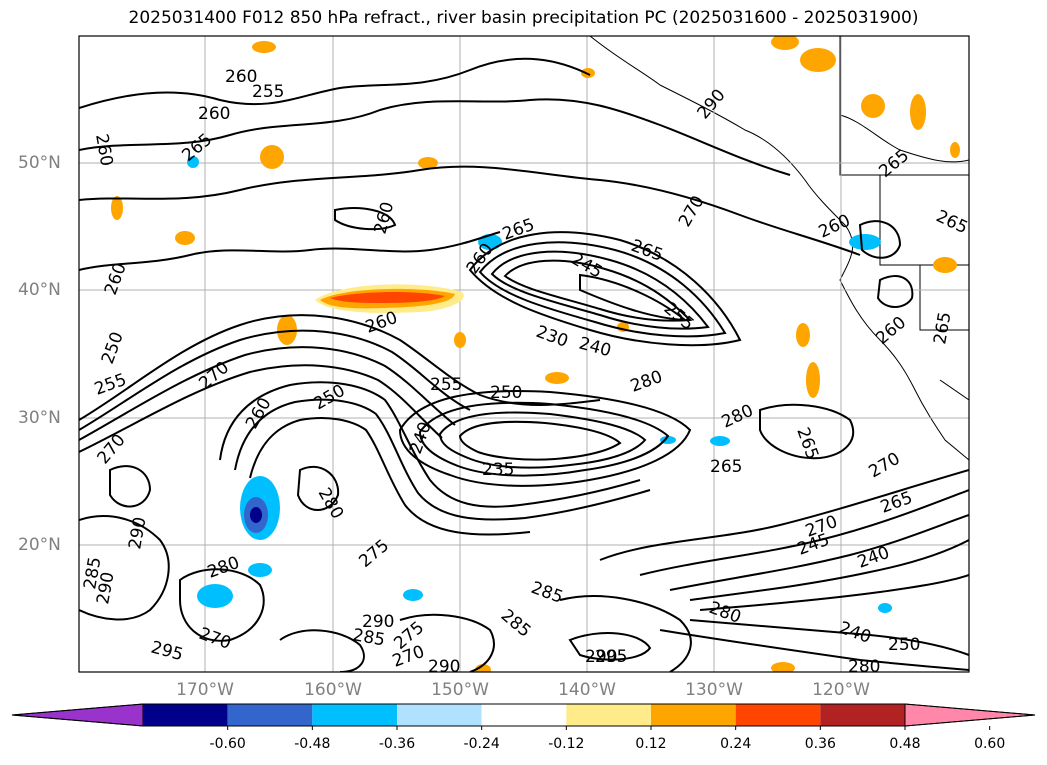 The width and height of the screenshot is (1047, 765). Describe the element at coordinates (820, 744) in the screenshot. I see `colorbar-tick-label: 0.36` at that location.